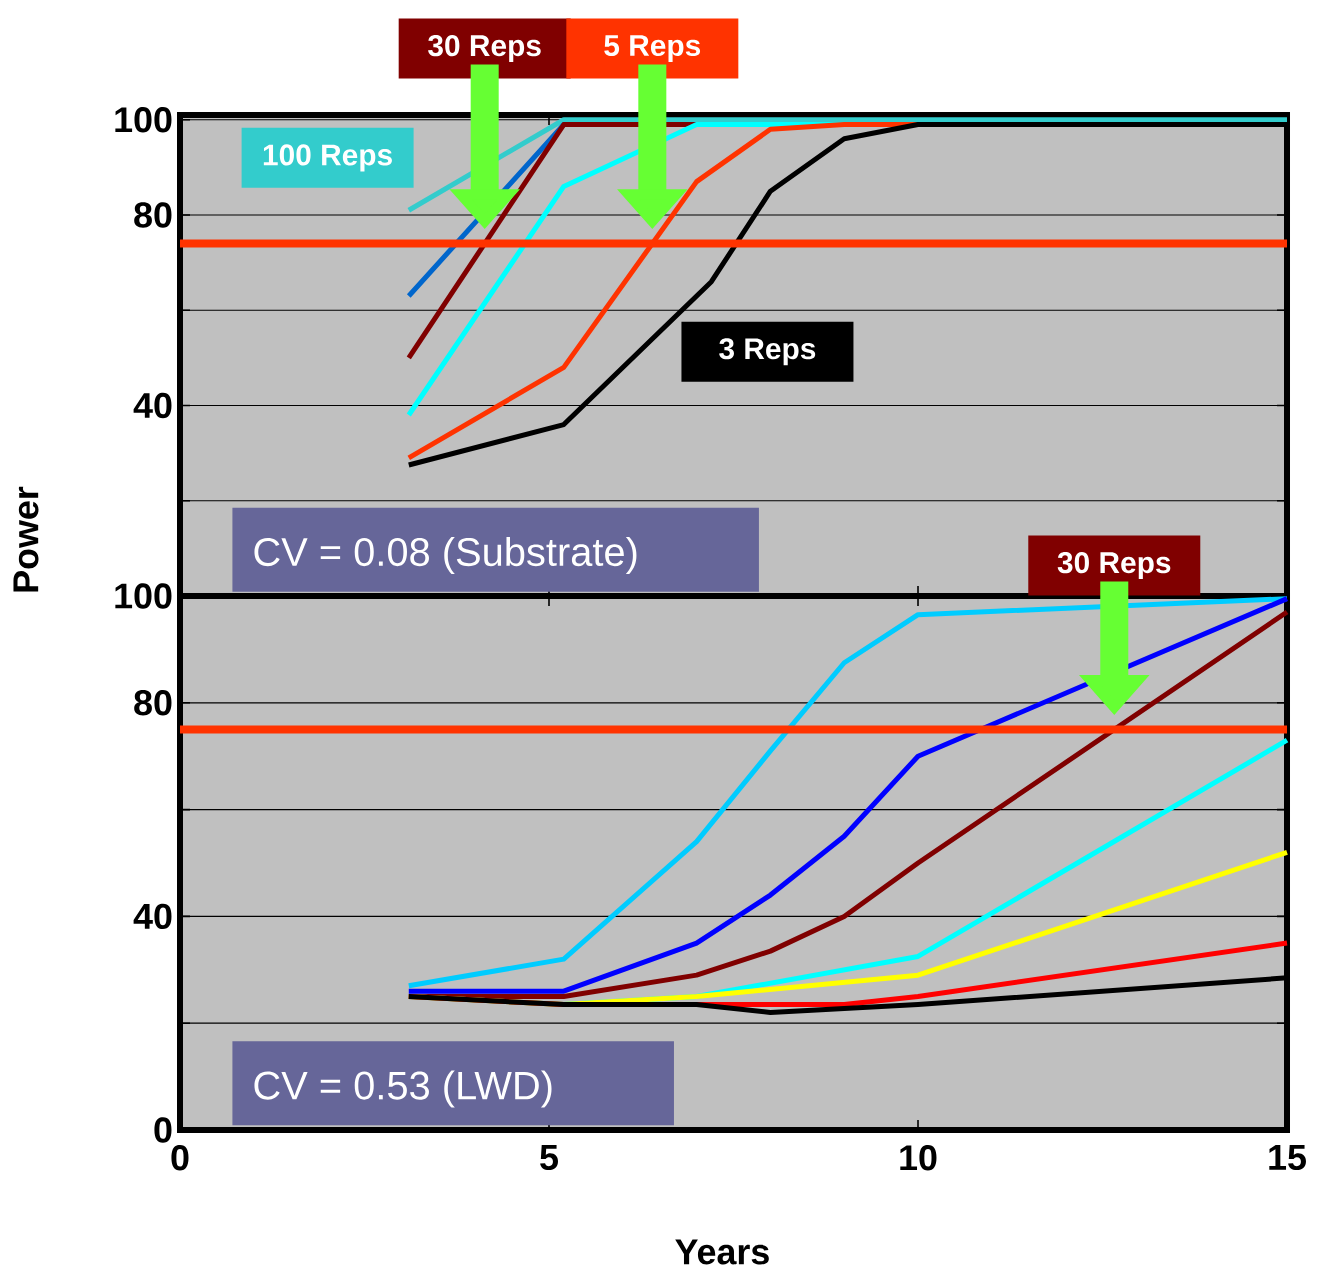 Image resolution: width=1319 pixels, height=1271 pixels. What do you see at coordinates (918, 1157) in the screenshot?
I see `x-tick-label: 10` at bounding box center [918, 1157].